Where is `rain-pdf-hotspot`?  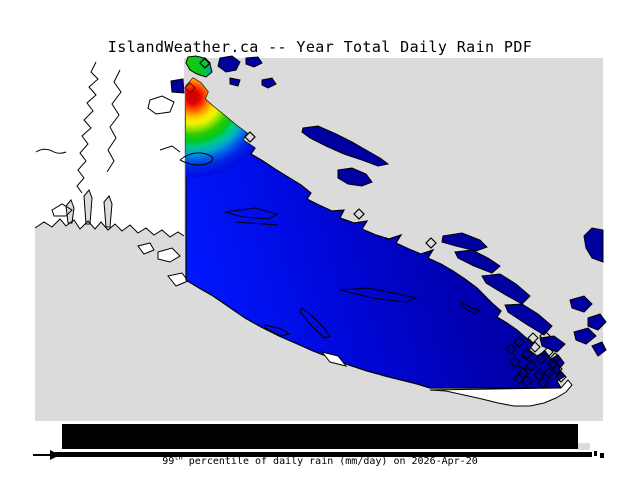 rain-pdf-hotspot is located at coordinates (229, 127).